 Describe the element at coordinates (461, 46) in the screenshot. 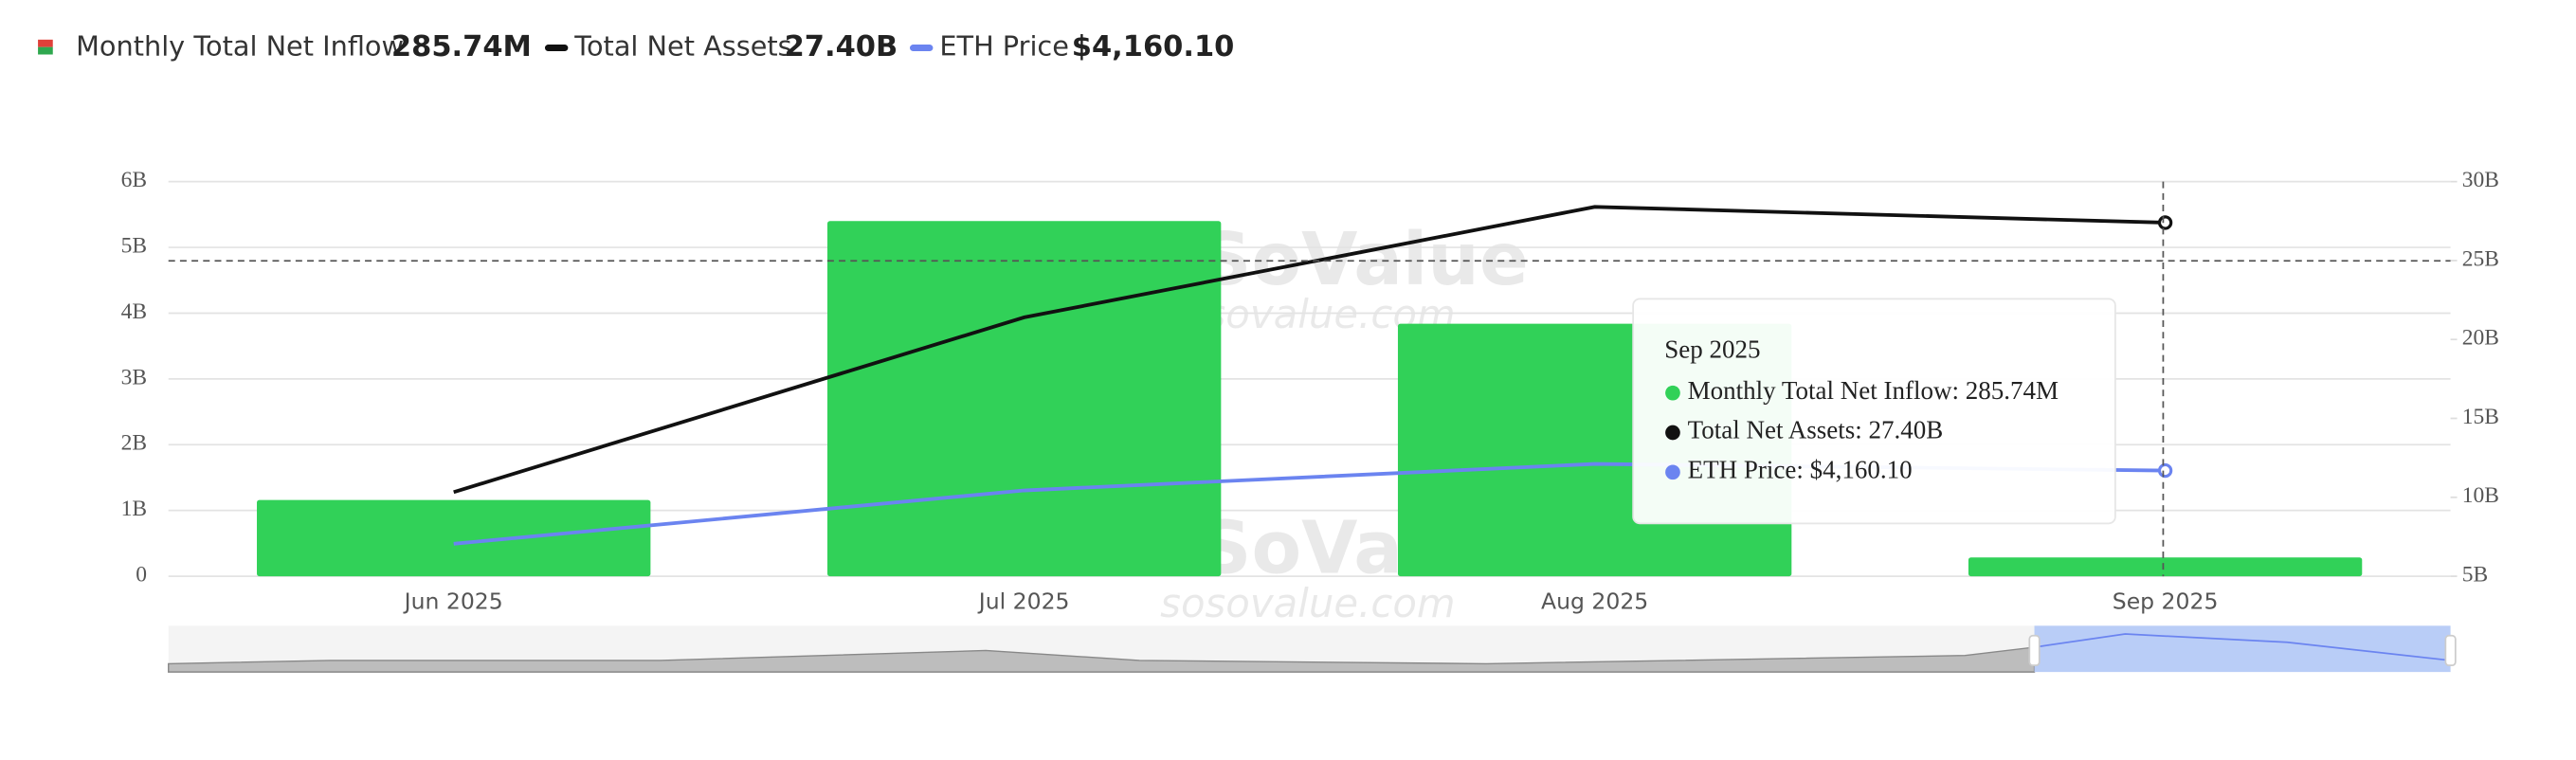

I see `legend-value: 285.74M` at that location.